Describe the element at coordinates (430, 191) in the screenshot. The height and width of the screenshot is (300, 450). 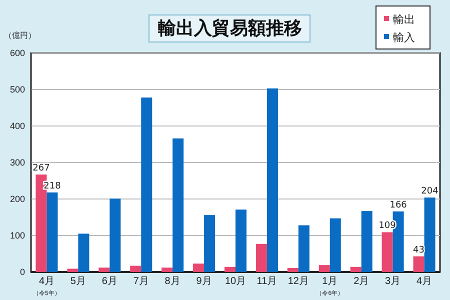
I see `data-label: 204` at that location.